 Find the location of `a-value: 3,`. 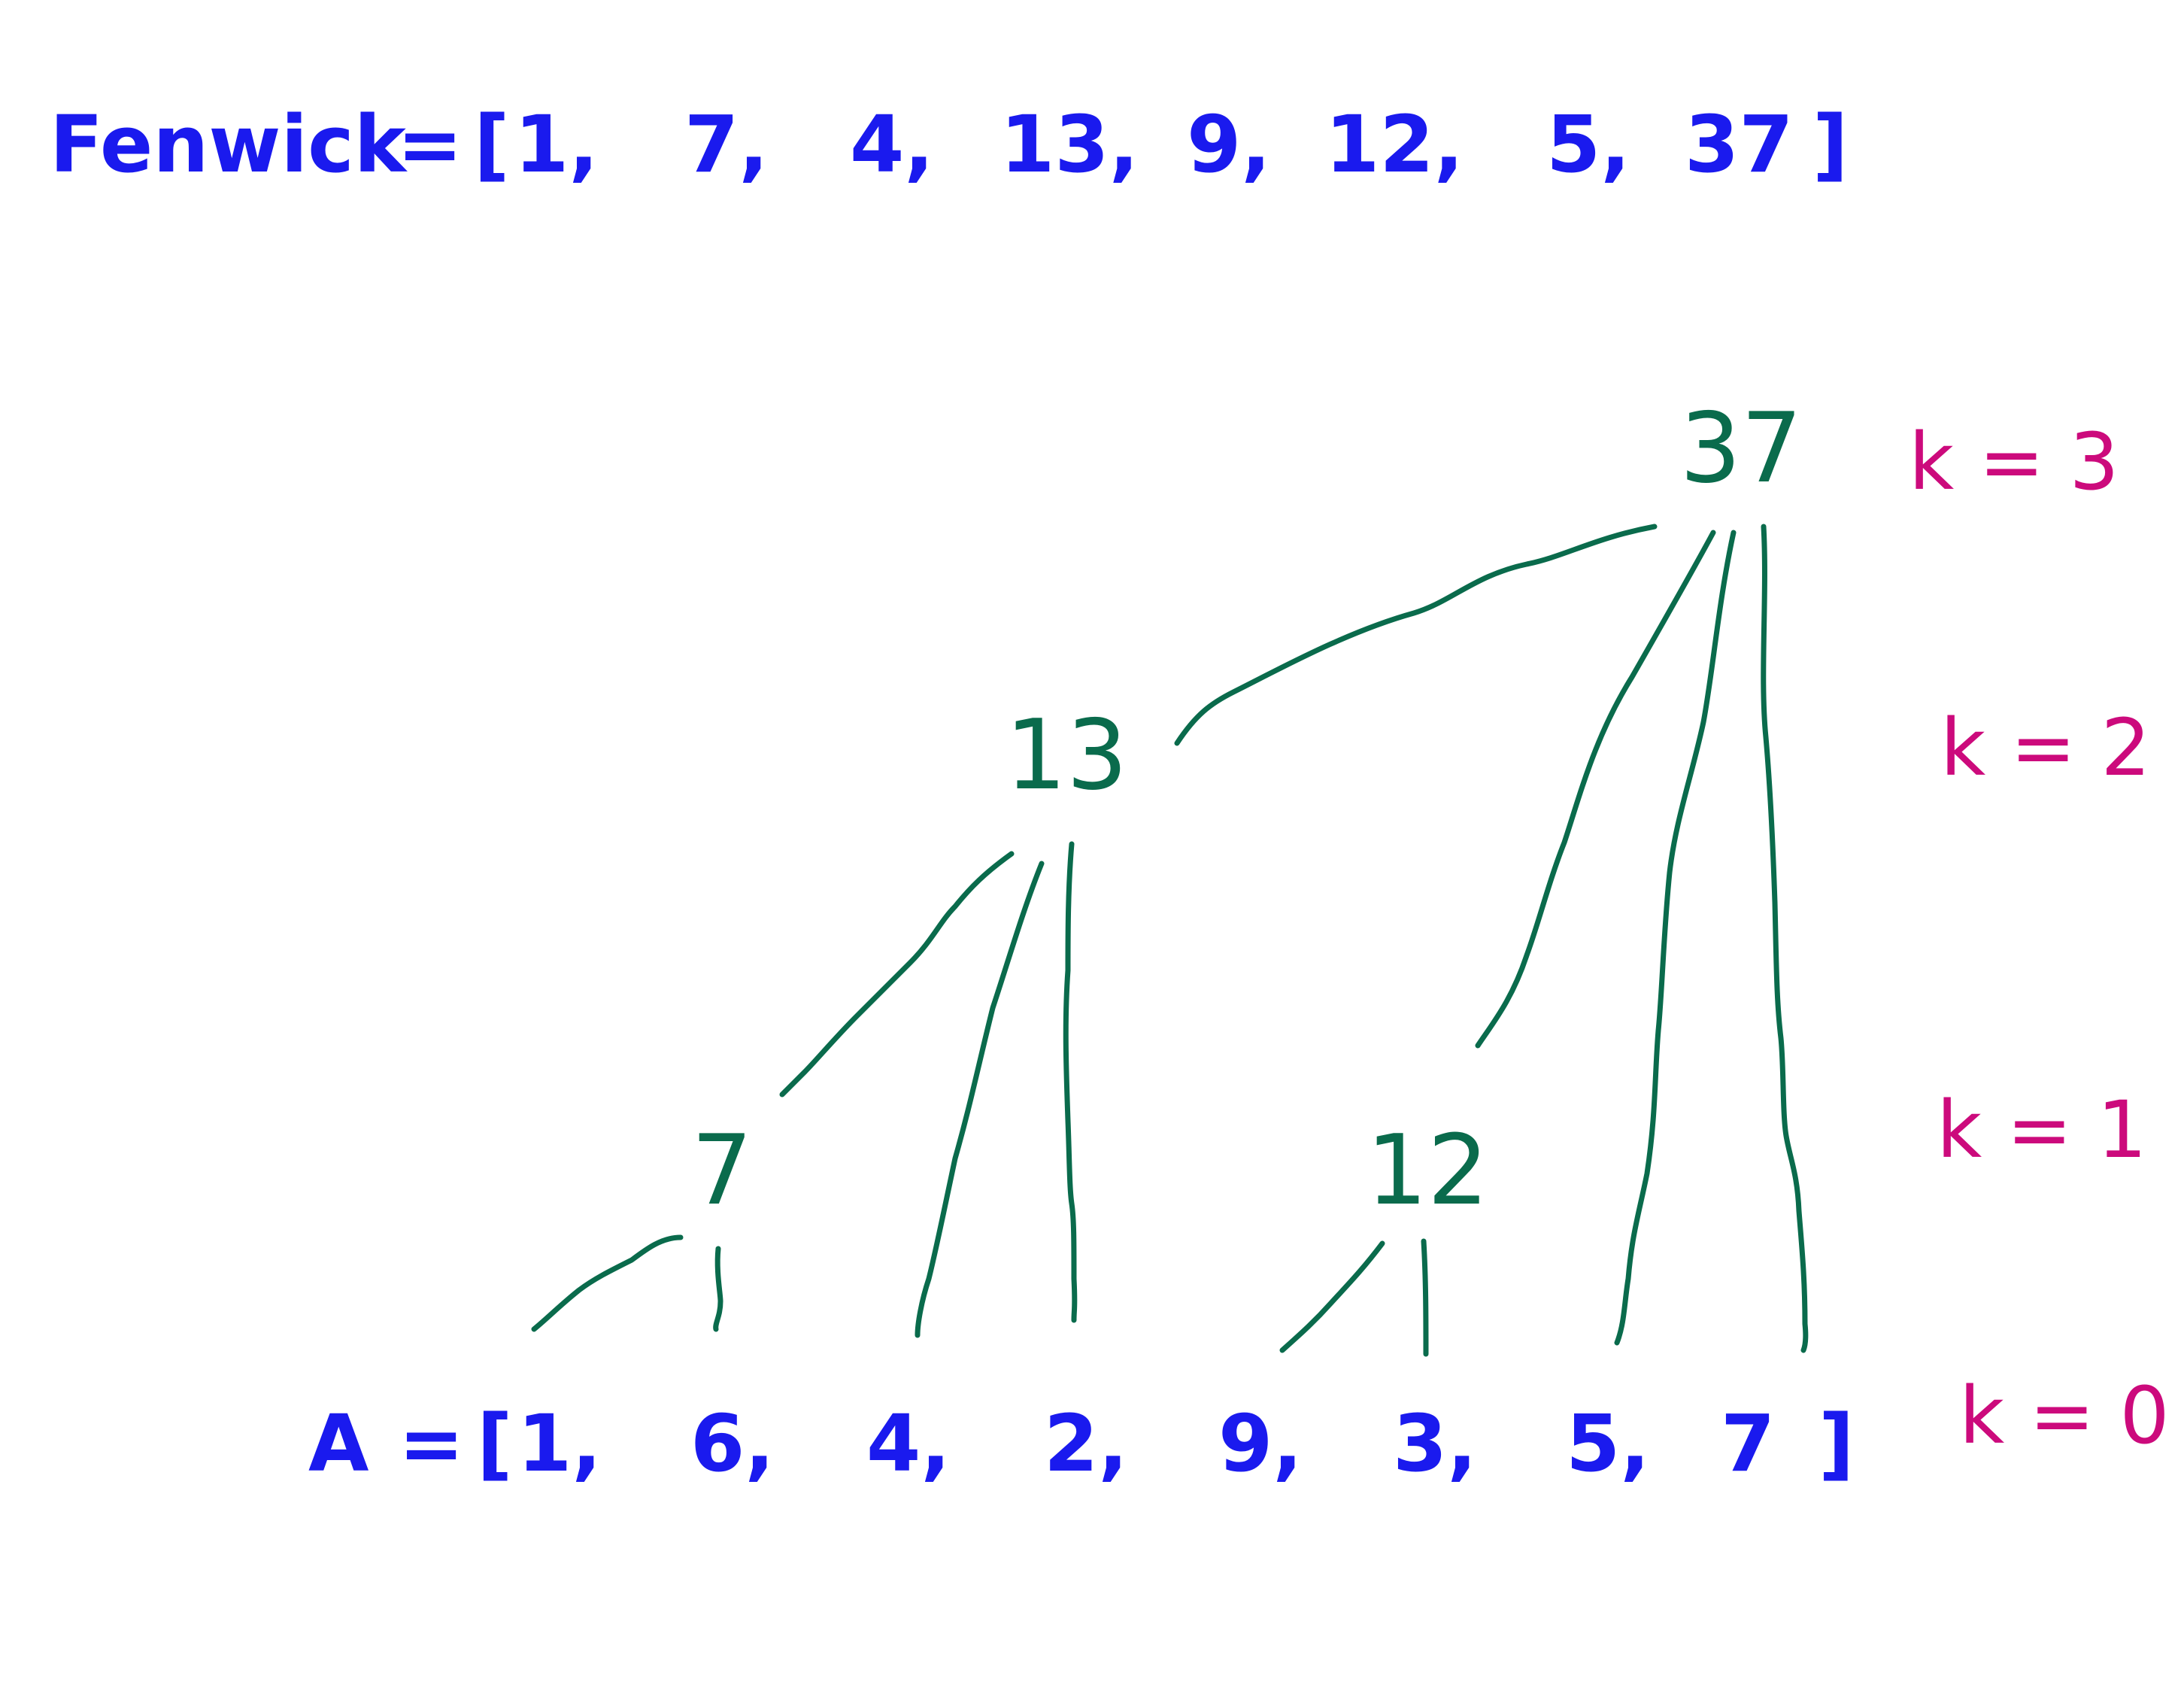

a-value: 3, is located at coordinates (1435, 1443).